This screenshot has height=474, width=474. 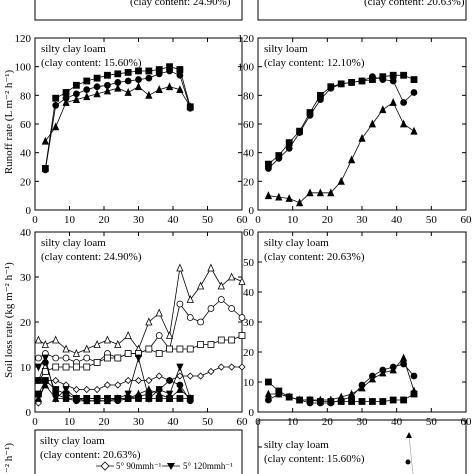 I want to click on series-6-line, so click(x=114, y=389).